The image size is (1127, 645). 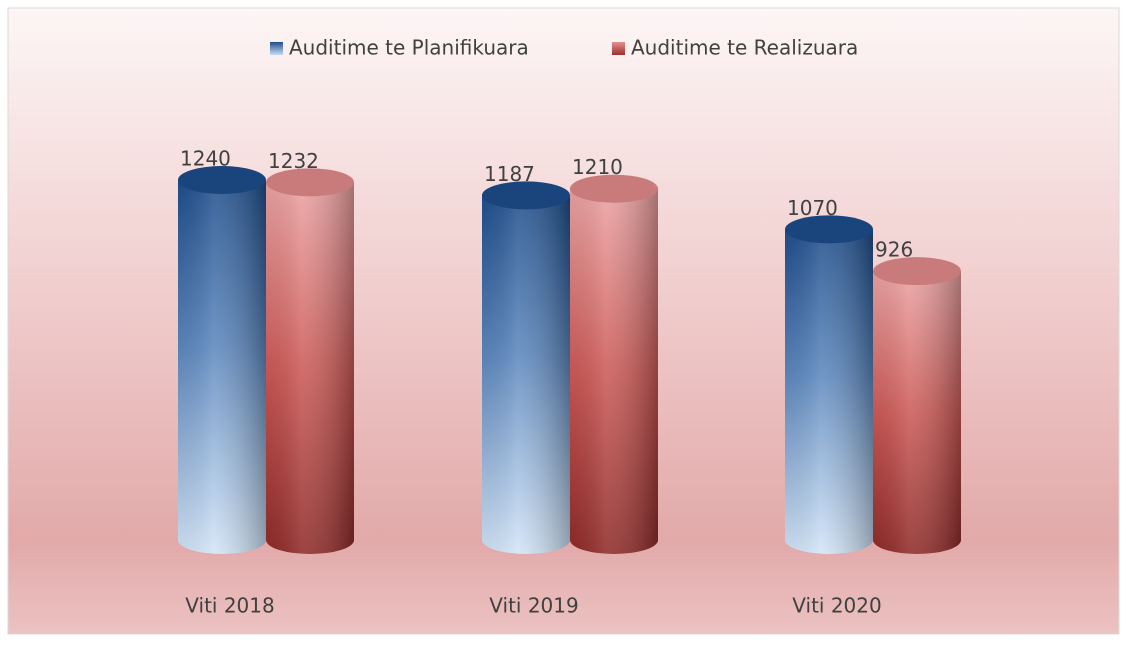 What do you see at coordinates (205, 159) in the screenshot?
I see `value-label: 1240` at bounding box center [205, 159].